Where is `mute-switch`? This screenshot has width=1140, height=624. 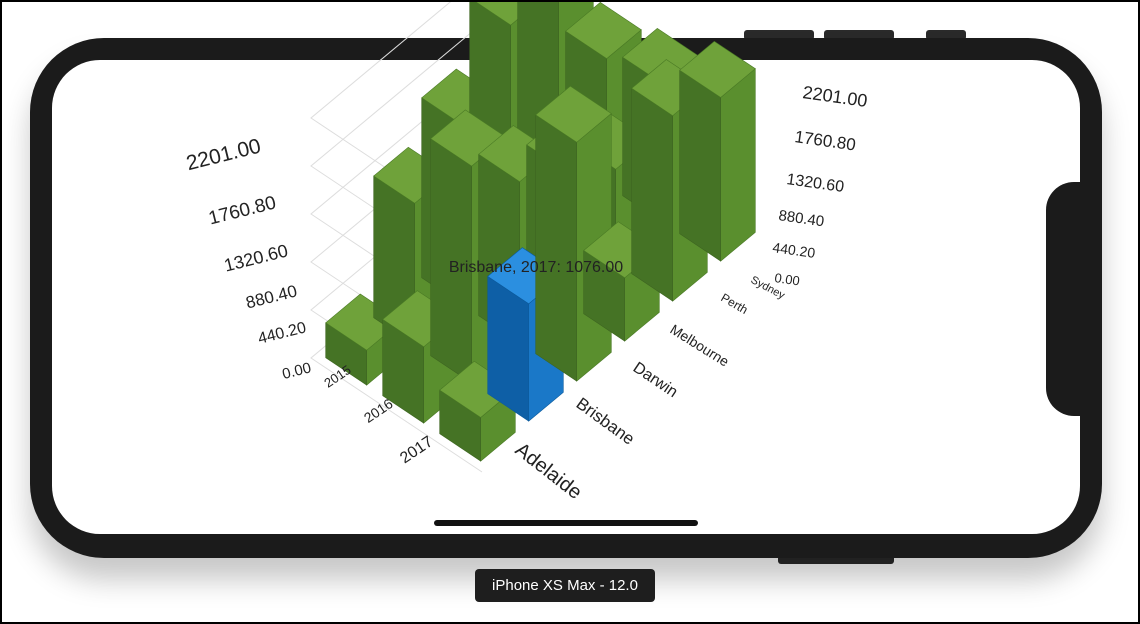 mute-switch is located at coordinates (946, 35).